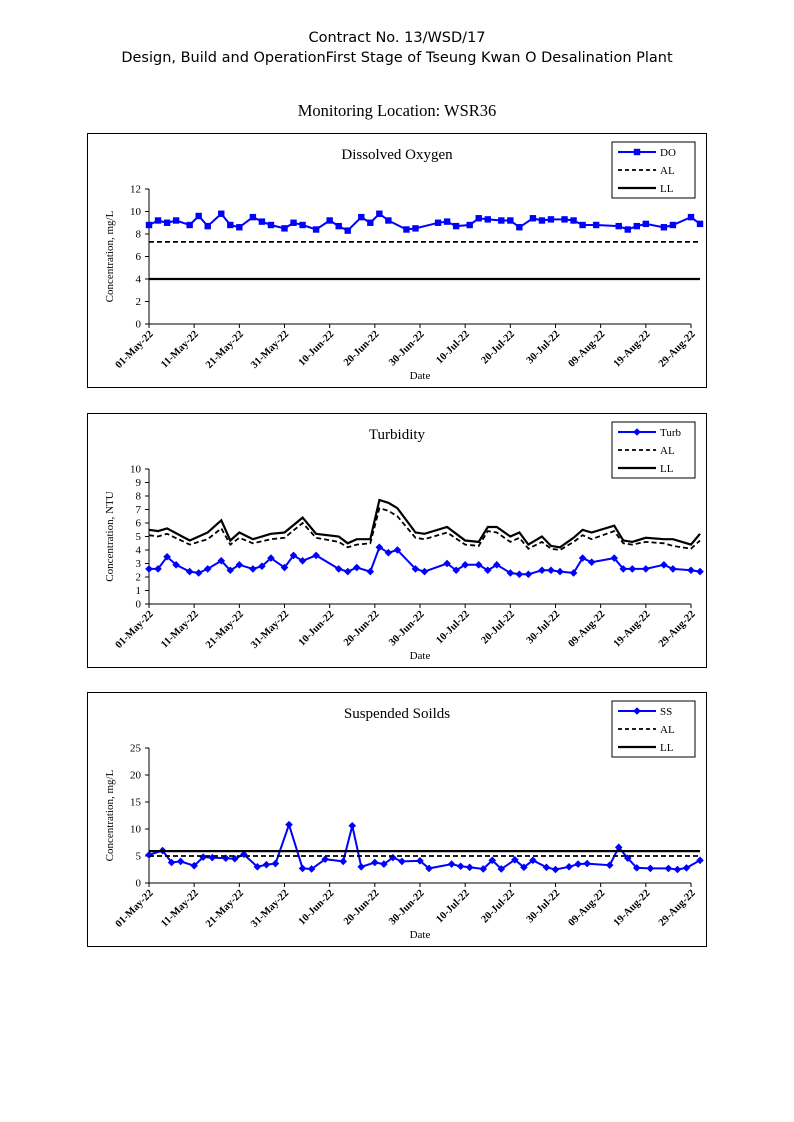  What do you see at coordinates (135, 190) in the screenshot?
I see `y-tick-label: 12` at bounding box center [135, 190].